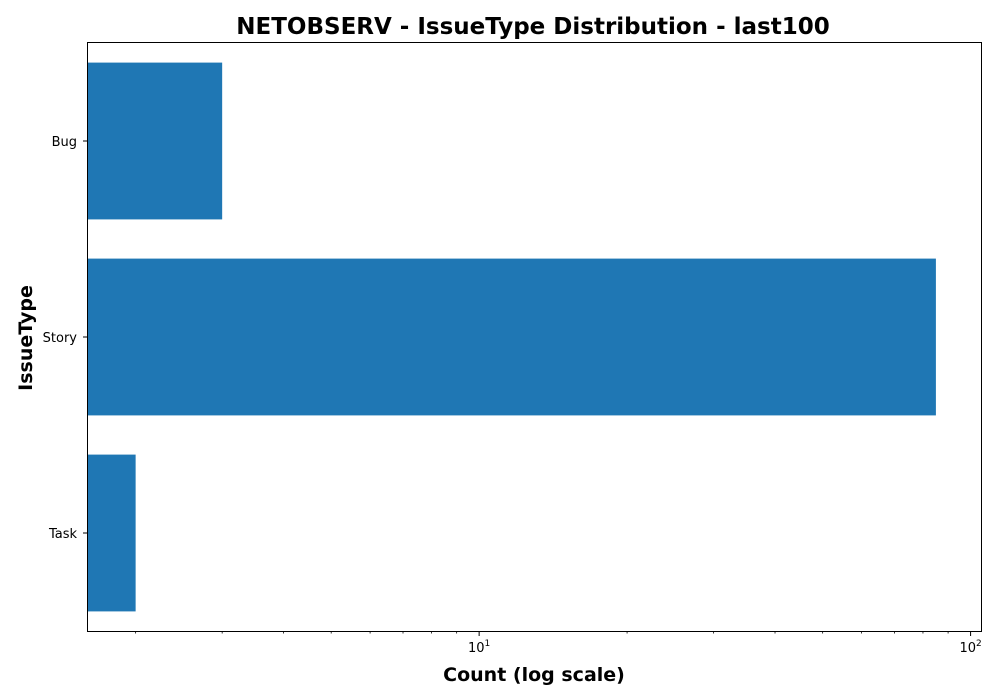 This screenshot has width=1000, height=700. What do you see at coordinates (558, 643) in the screenshot?
I see `x-ticks-group: 10¹ 10²` at bounding box center [558, 643].